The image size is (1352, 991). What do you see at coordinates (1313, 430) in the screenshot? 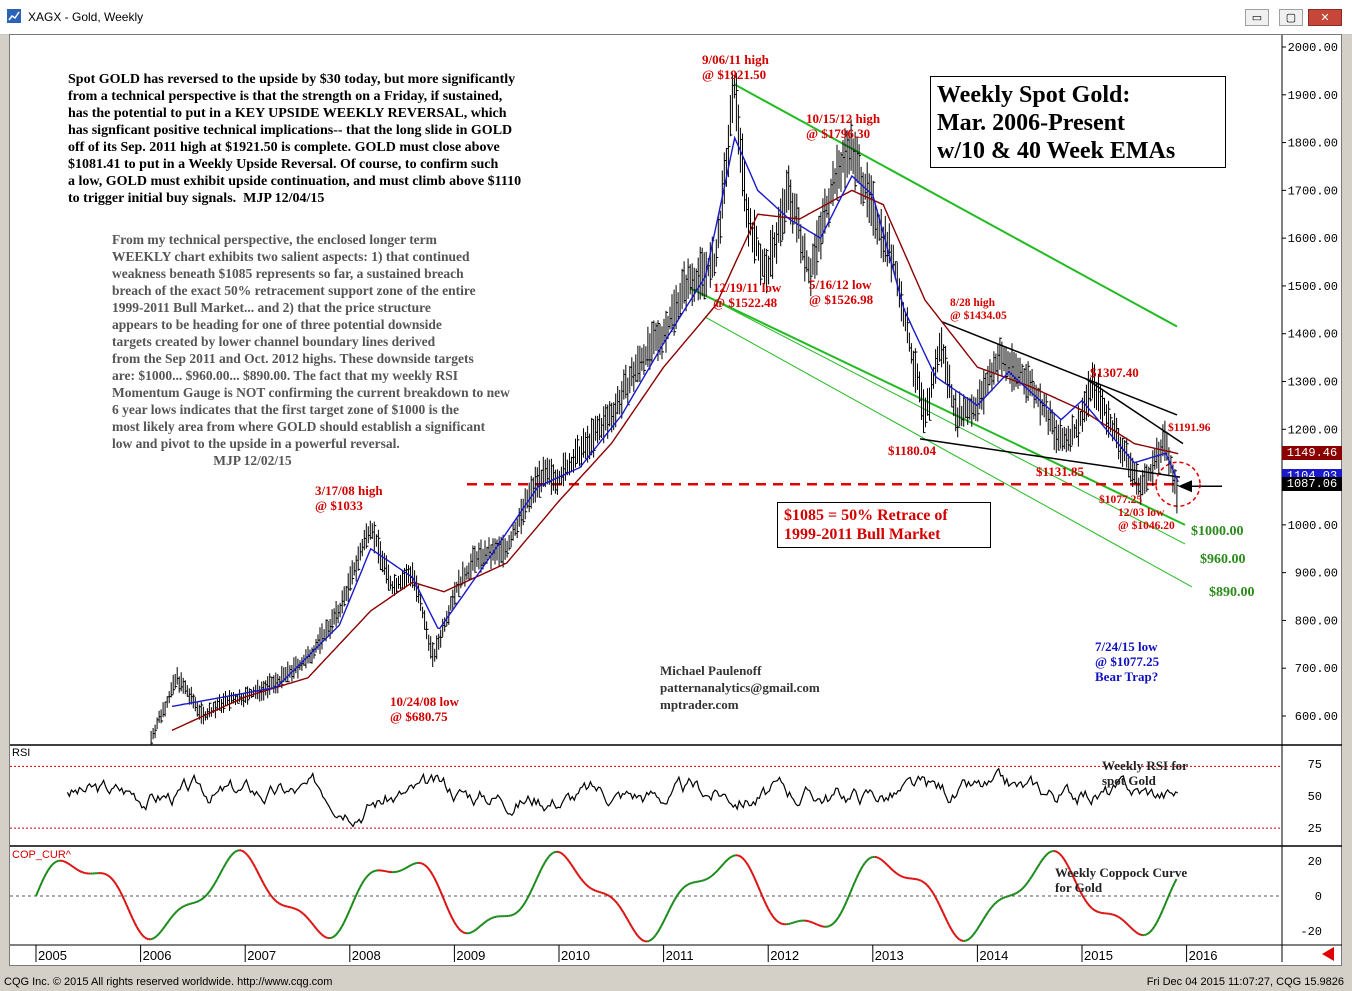
I see `price-tick-label: 1200.00` at bounding box center [1313, 430].